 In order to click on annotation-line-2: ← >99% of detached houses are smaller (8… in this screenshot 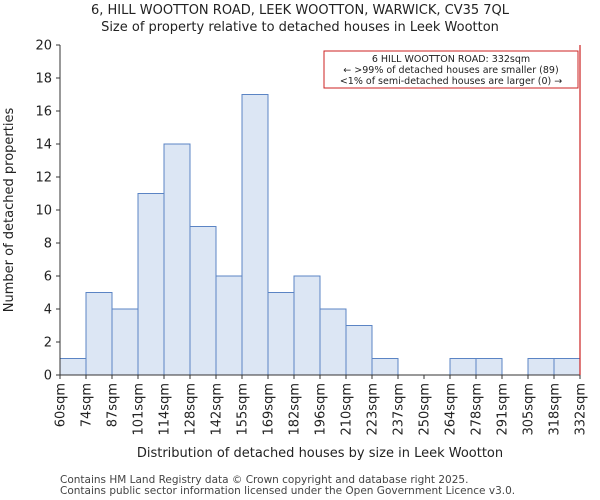, I will do `click(450, 70)`.